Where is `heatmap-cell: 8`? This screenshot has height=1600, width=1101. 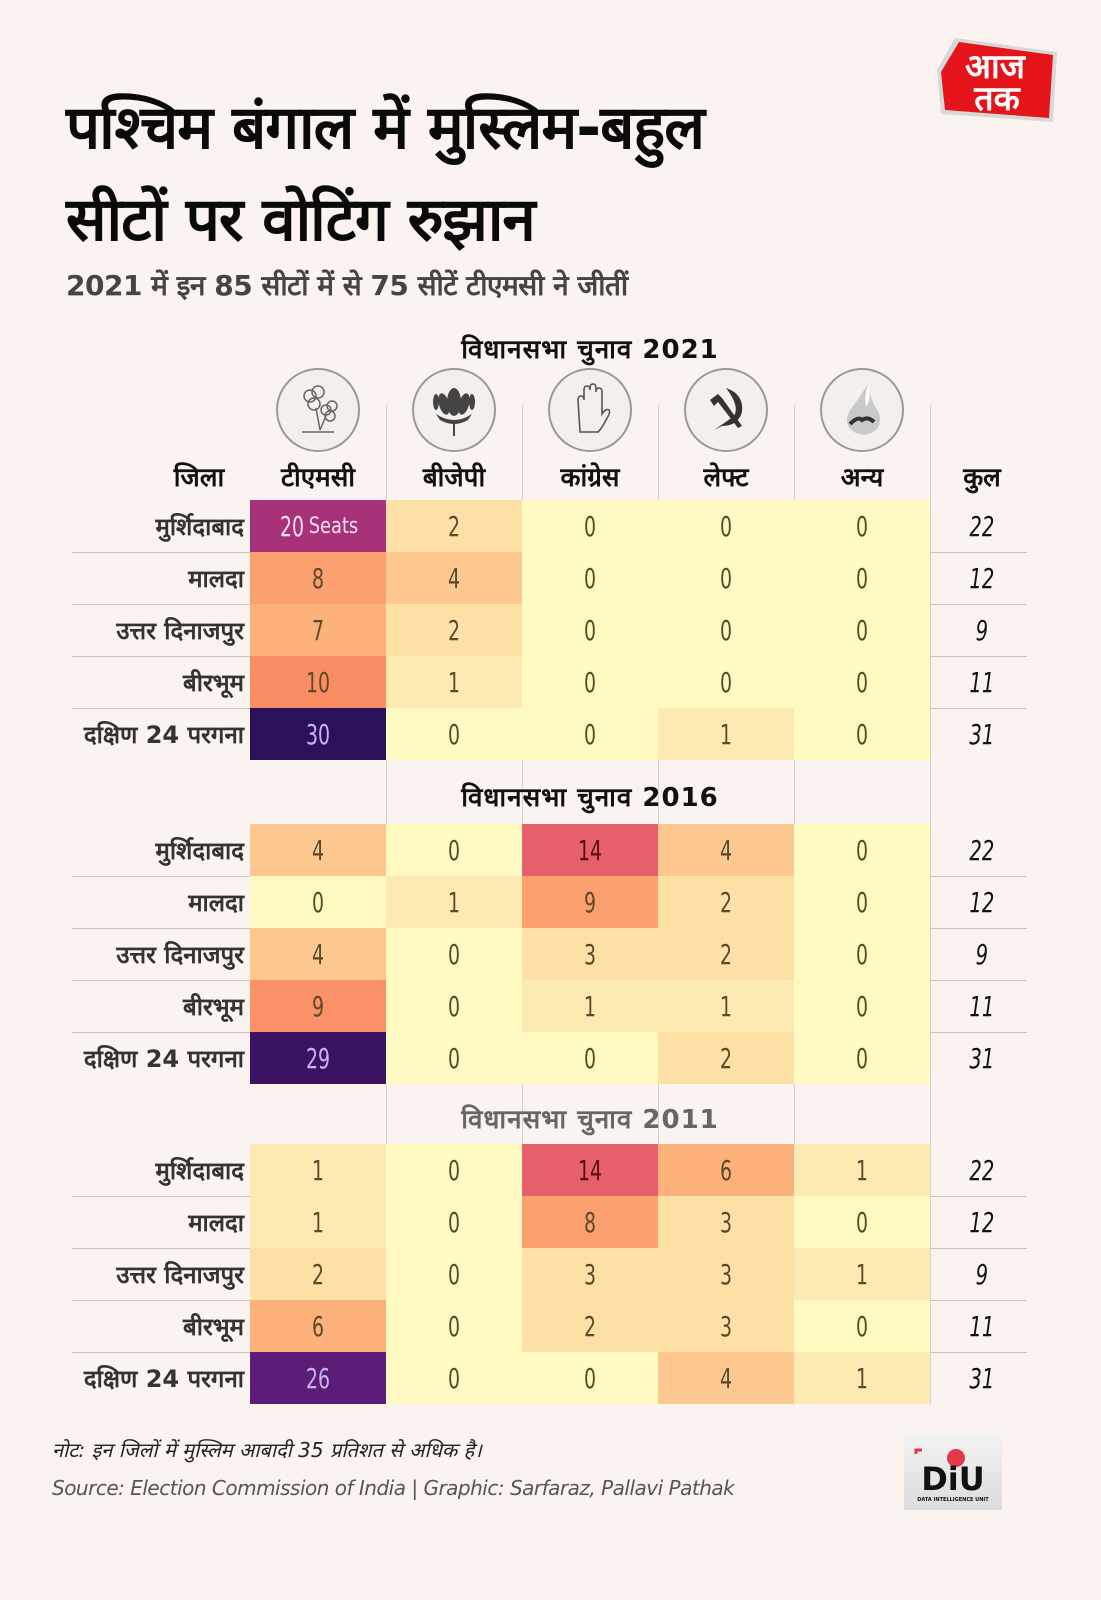 heatmap-cell: 8 is located at coordinates (318, 578).